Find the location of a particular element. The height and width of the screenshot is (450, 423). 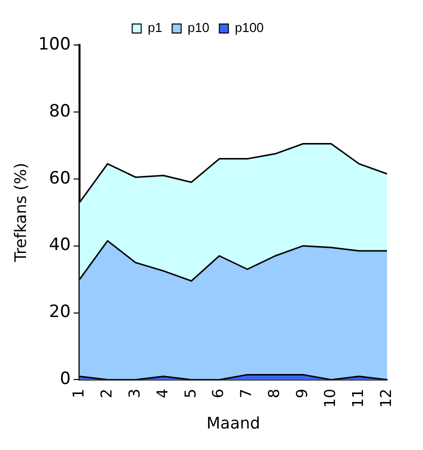

y-tick-label: 0 is located at coordinates (65, 379).